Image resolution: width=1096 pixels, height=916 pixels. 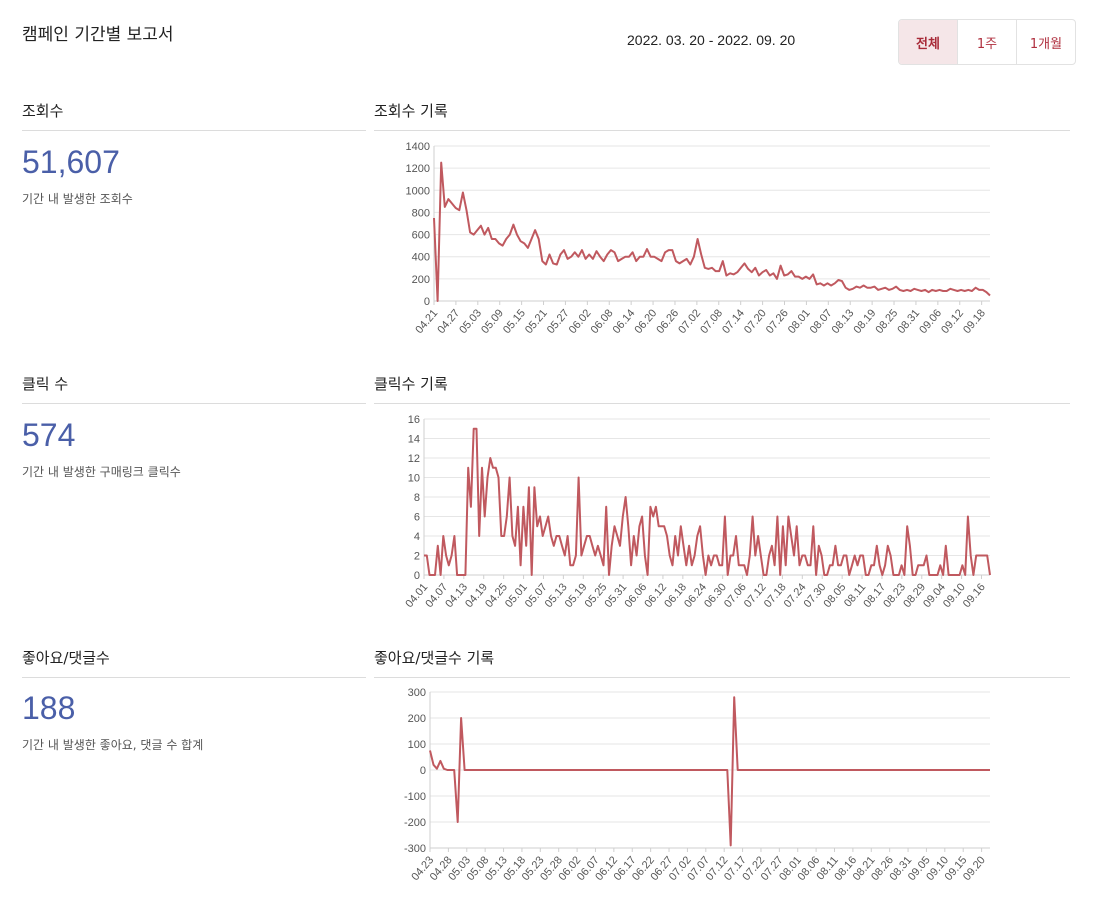 What do you see at coordinates (755, 321) in the screenshot?
I see `x-tick-label: 07.20` at bounding box center [755, 321].